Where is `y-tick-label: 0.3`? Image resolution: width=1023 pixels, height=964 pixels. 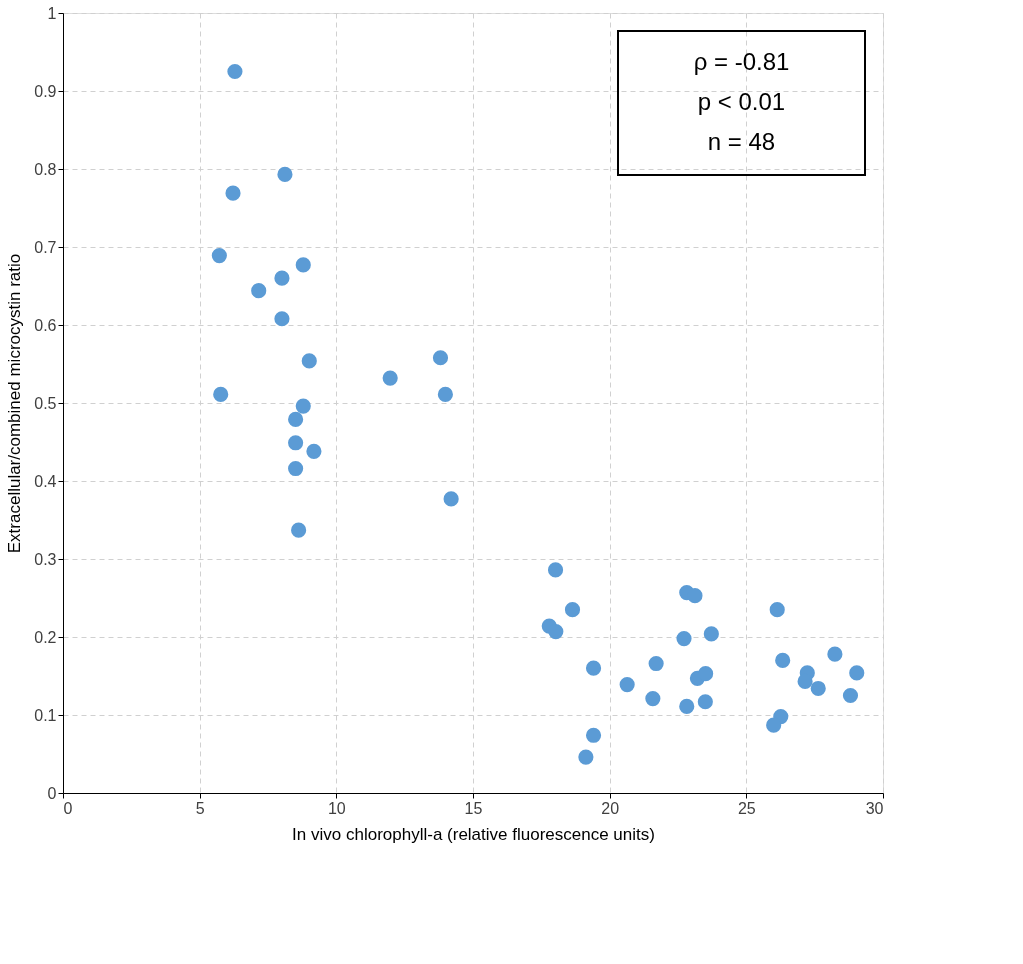
y-tick-label: 0.3 is located at coordinates (45, 559).